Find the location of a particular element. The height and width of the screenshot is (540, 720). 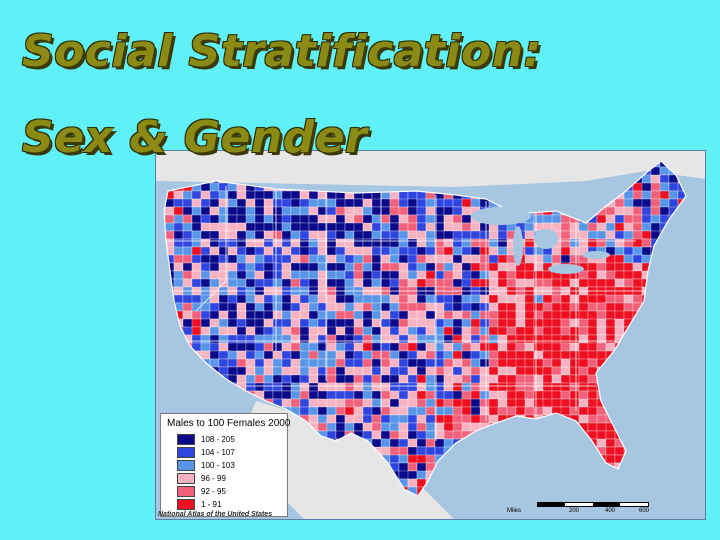

legend-label: 92 - 95 is located at coordinates (213, 491).